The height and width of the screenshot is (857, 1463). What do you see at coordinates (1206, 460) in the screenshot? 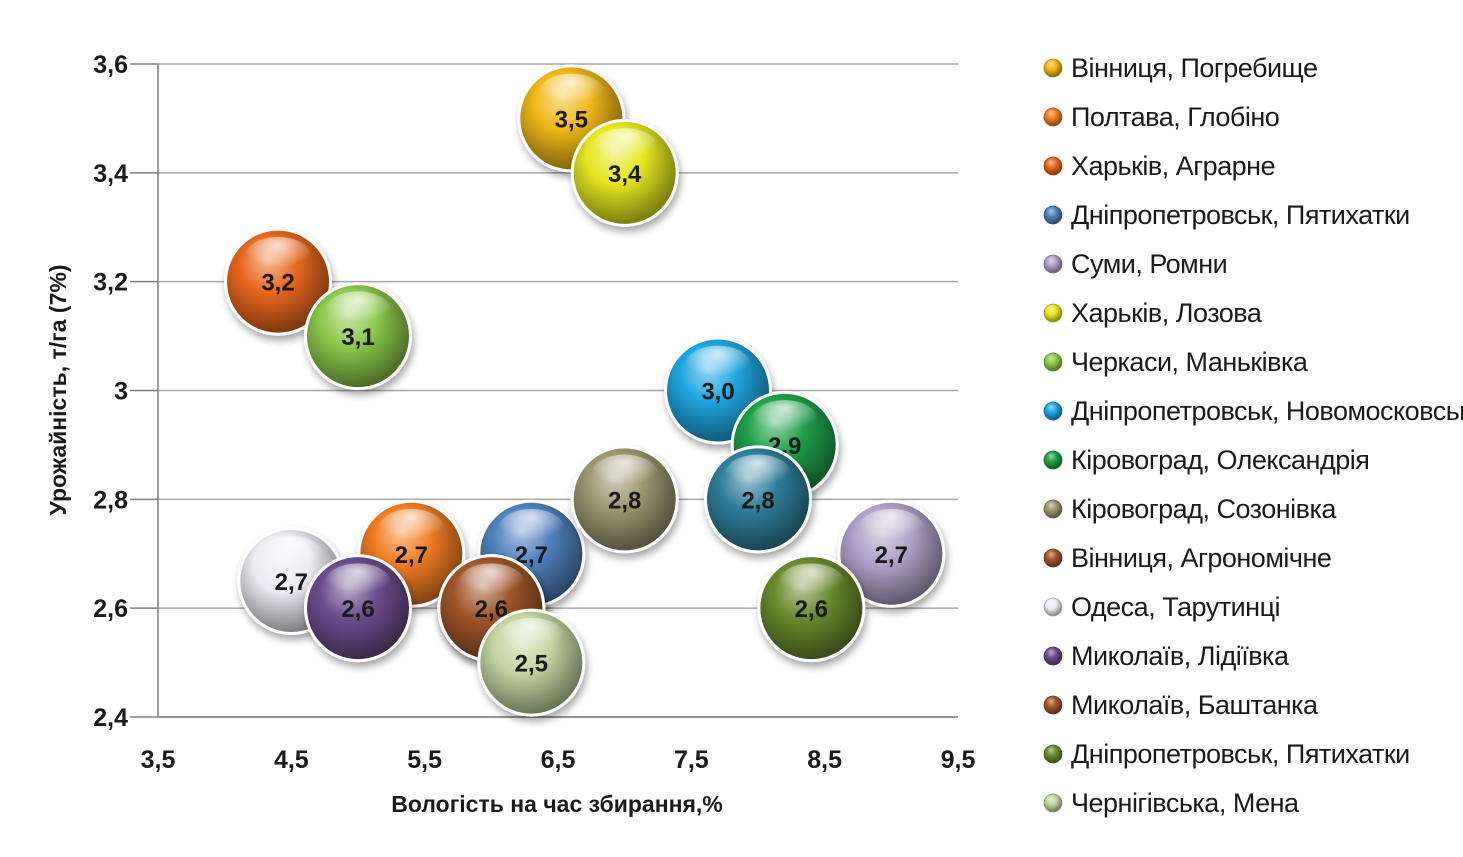
I see `legend-item: Кіровоград, Олександрія` at bounding box center [1206, 460].